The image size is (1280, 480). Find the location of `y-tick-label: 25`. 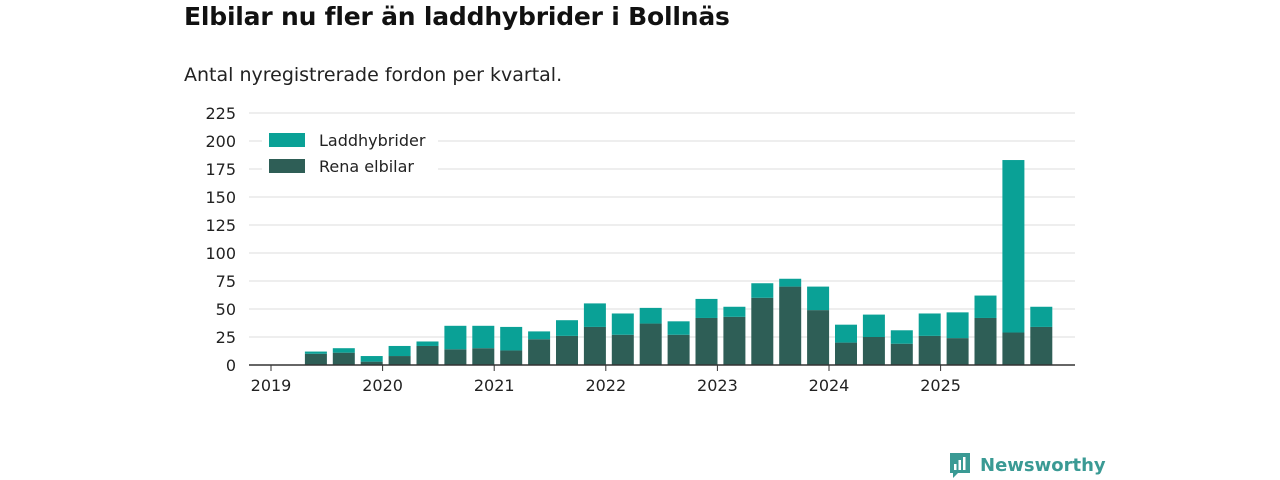

y-tick-label: 25 is located at coordinates (226, 337).